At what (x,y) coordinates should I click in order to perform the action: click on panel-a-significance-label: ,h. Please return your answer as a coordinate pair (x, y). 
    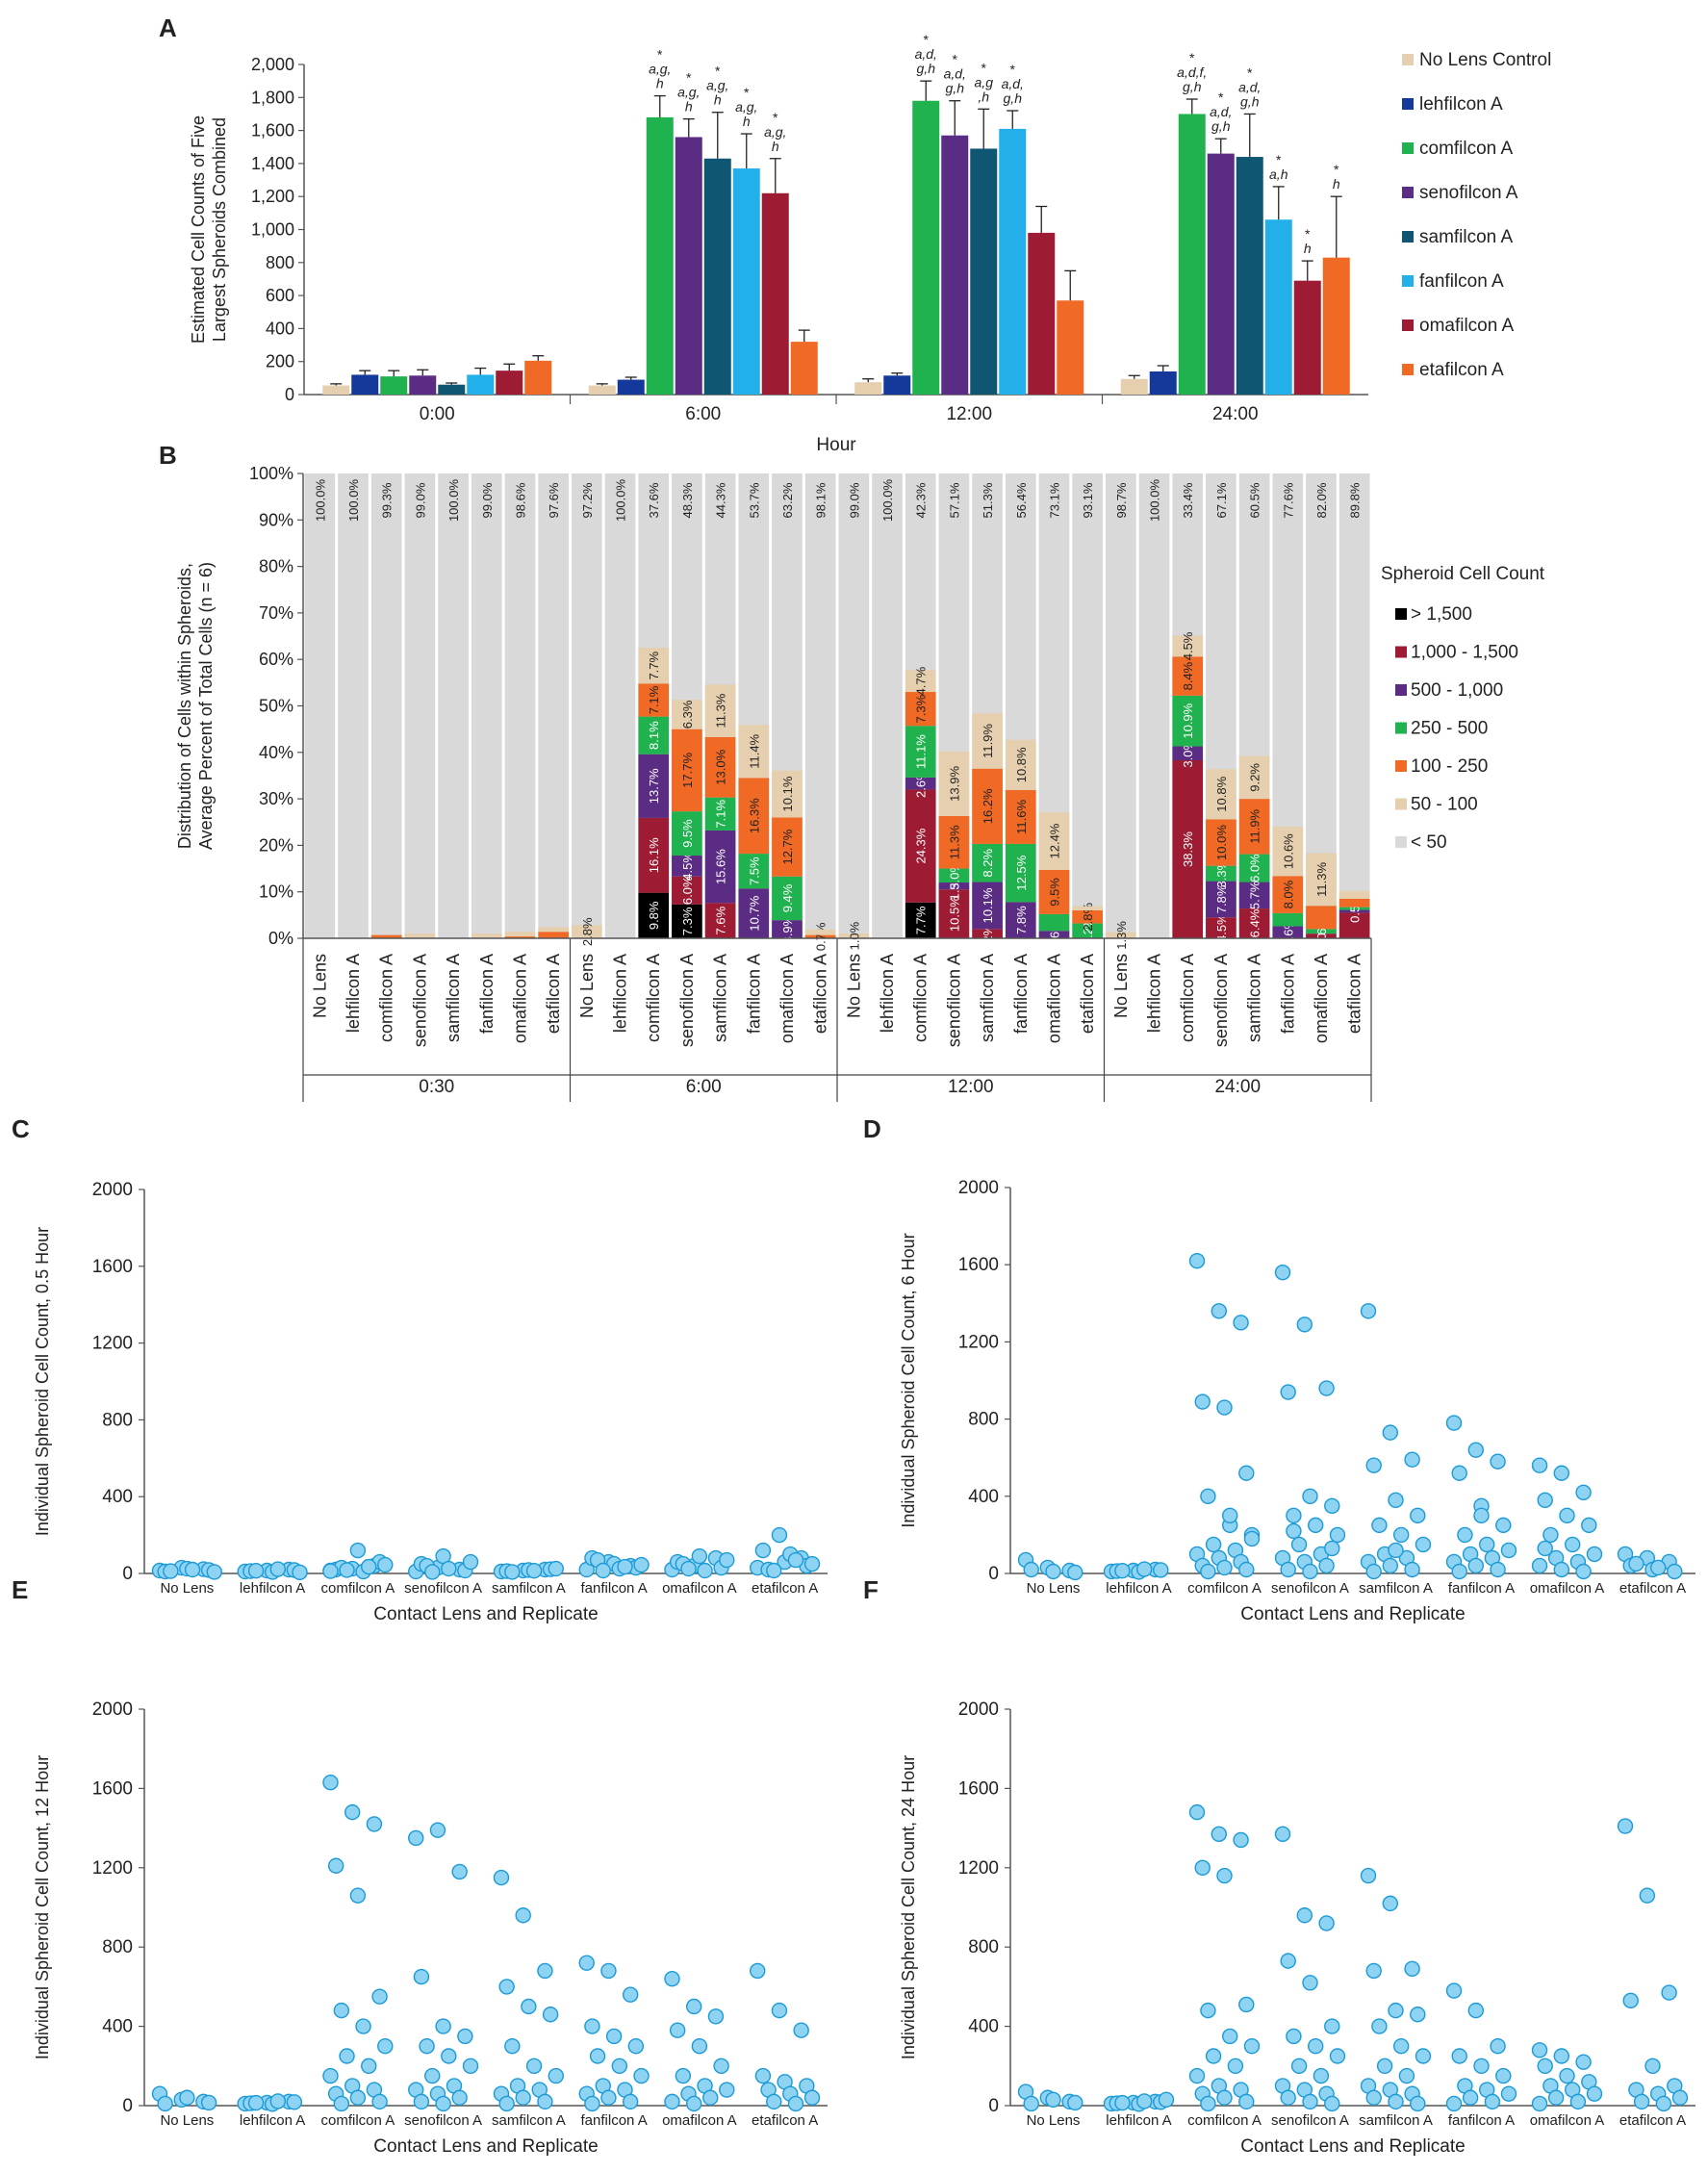
    Looking at the image, I should click on (983, 96).